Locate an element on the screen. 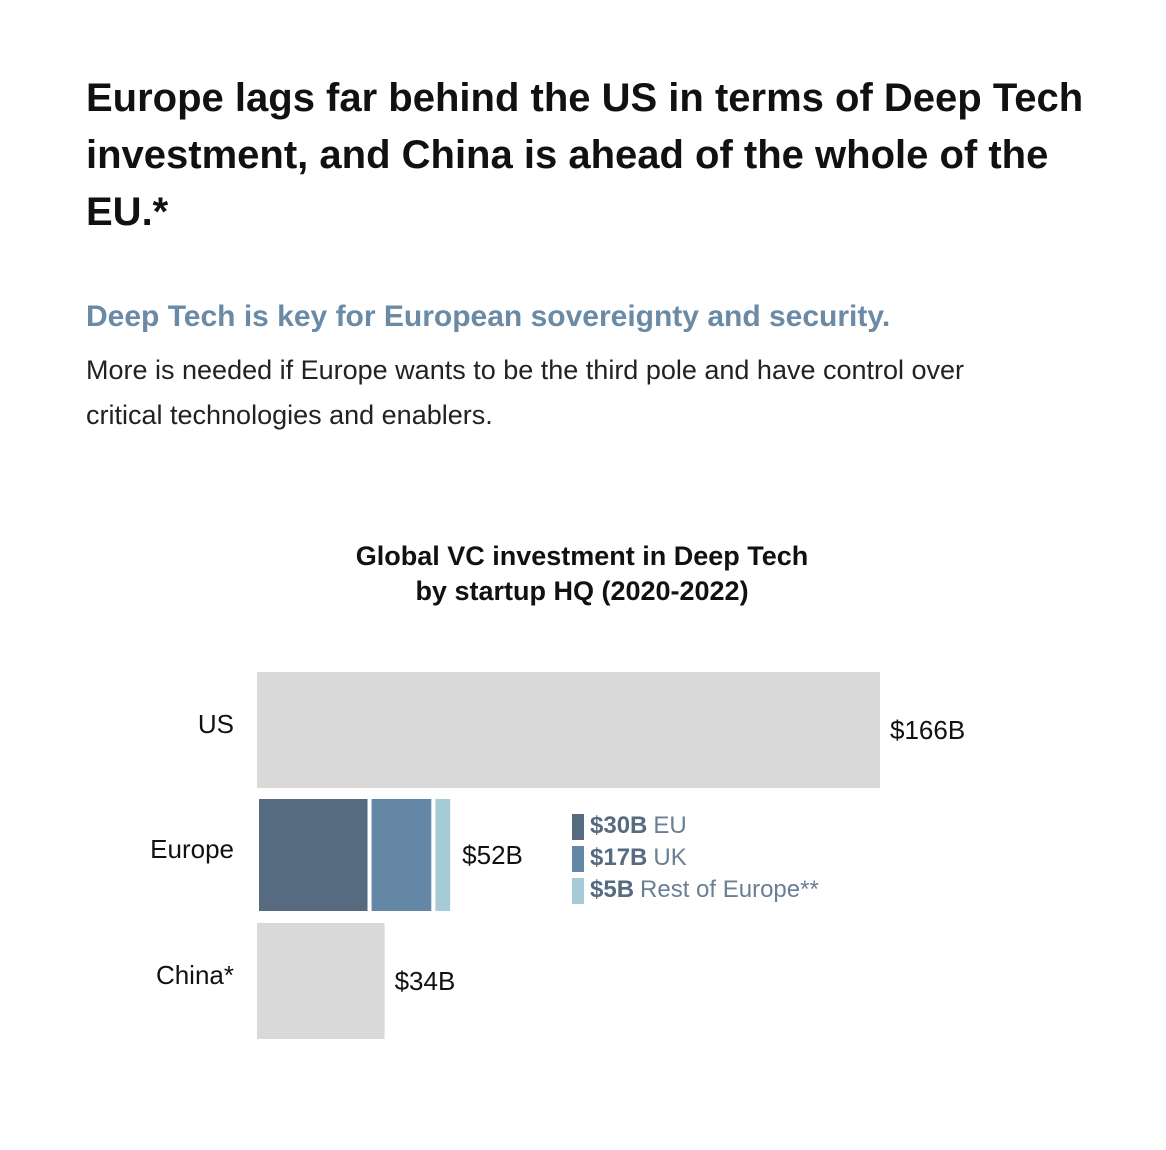  value-label: $52B is located at coordinates (492, 855).